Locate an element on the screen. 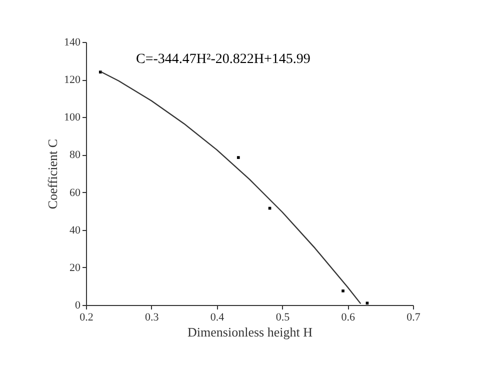 This screenshot has height=367, width=480. y-tick-label: 20 is located at coordinates (75, 268).